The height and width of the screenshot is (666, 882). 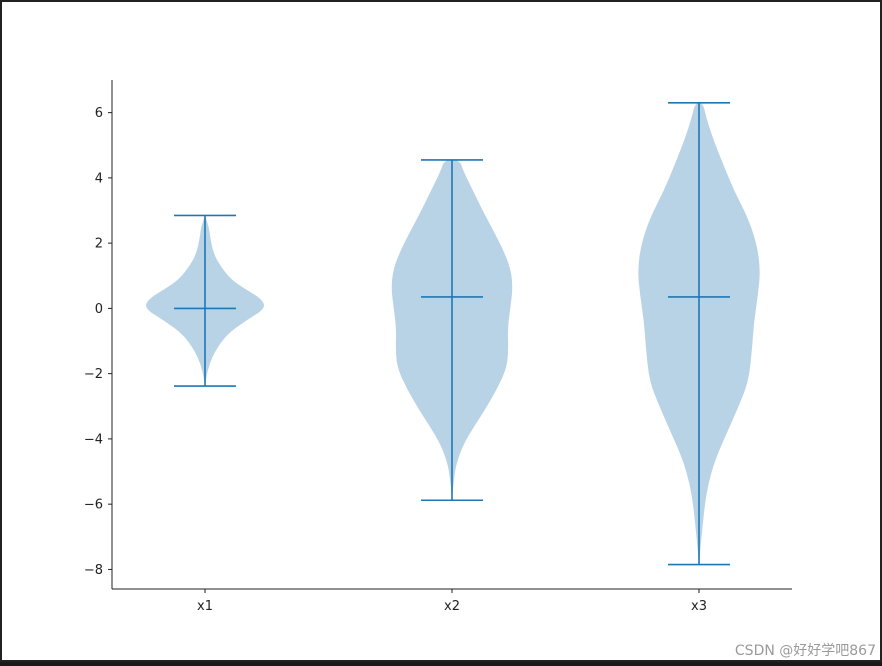 I want to click on x-tick-label: x1, so click(x=205, y=606).